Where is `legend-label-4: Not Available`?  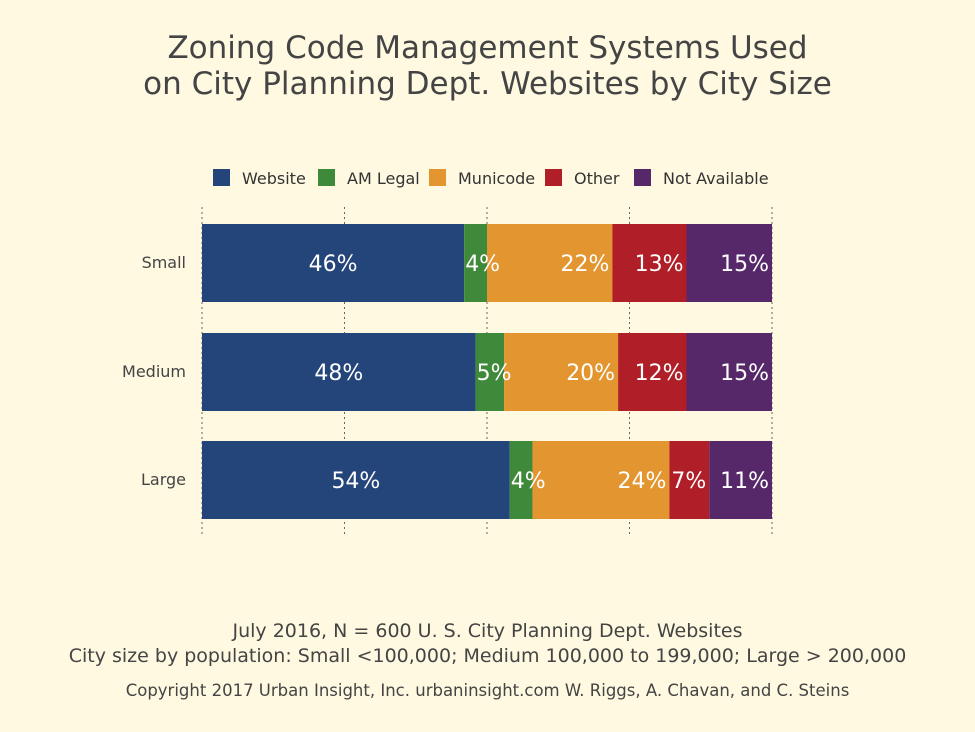
legend-label-4: Not Available is located at coordinates (716, 178).